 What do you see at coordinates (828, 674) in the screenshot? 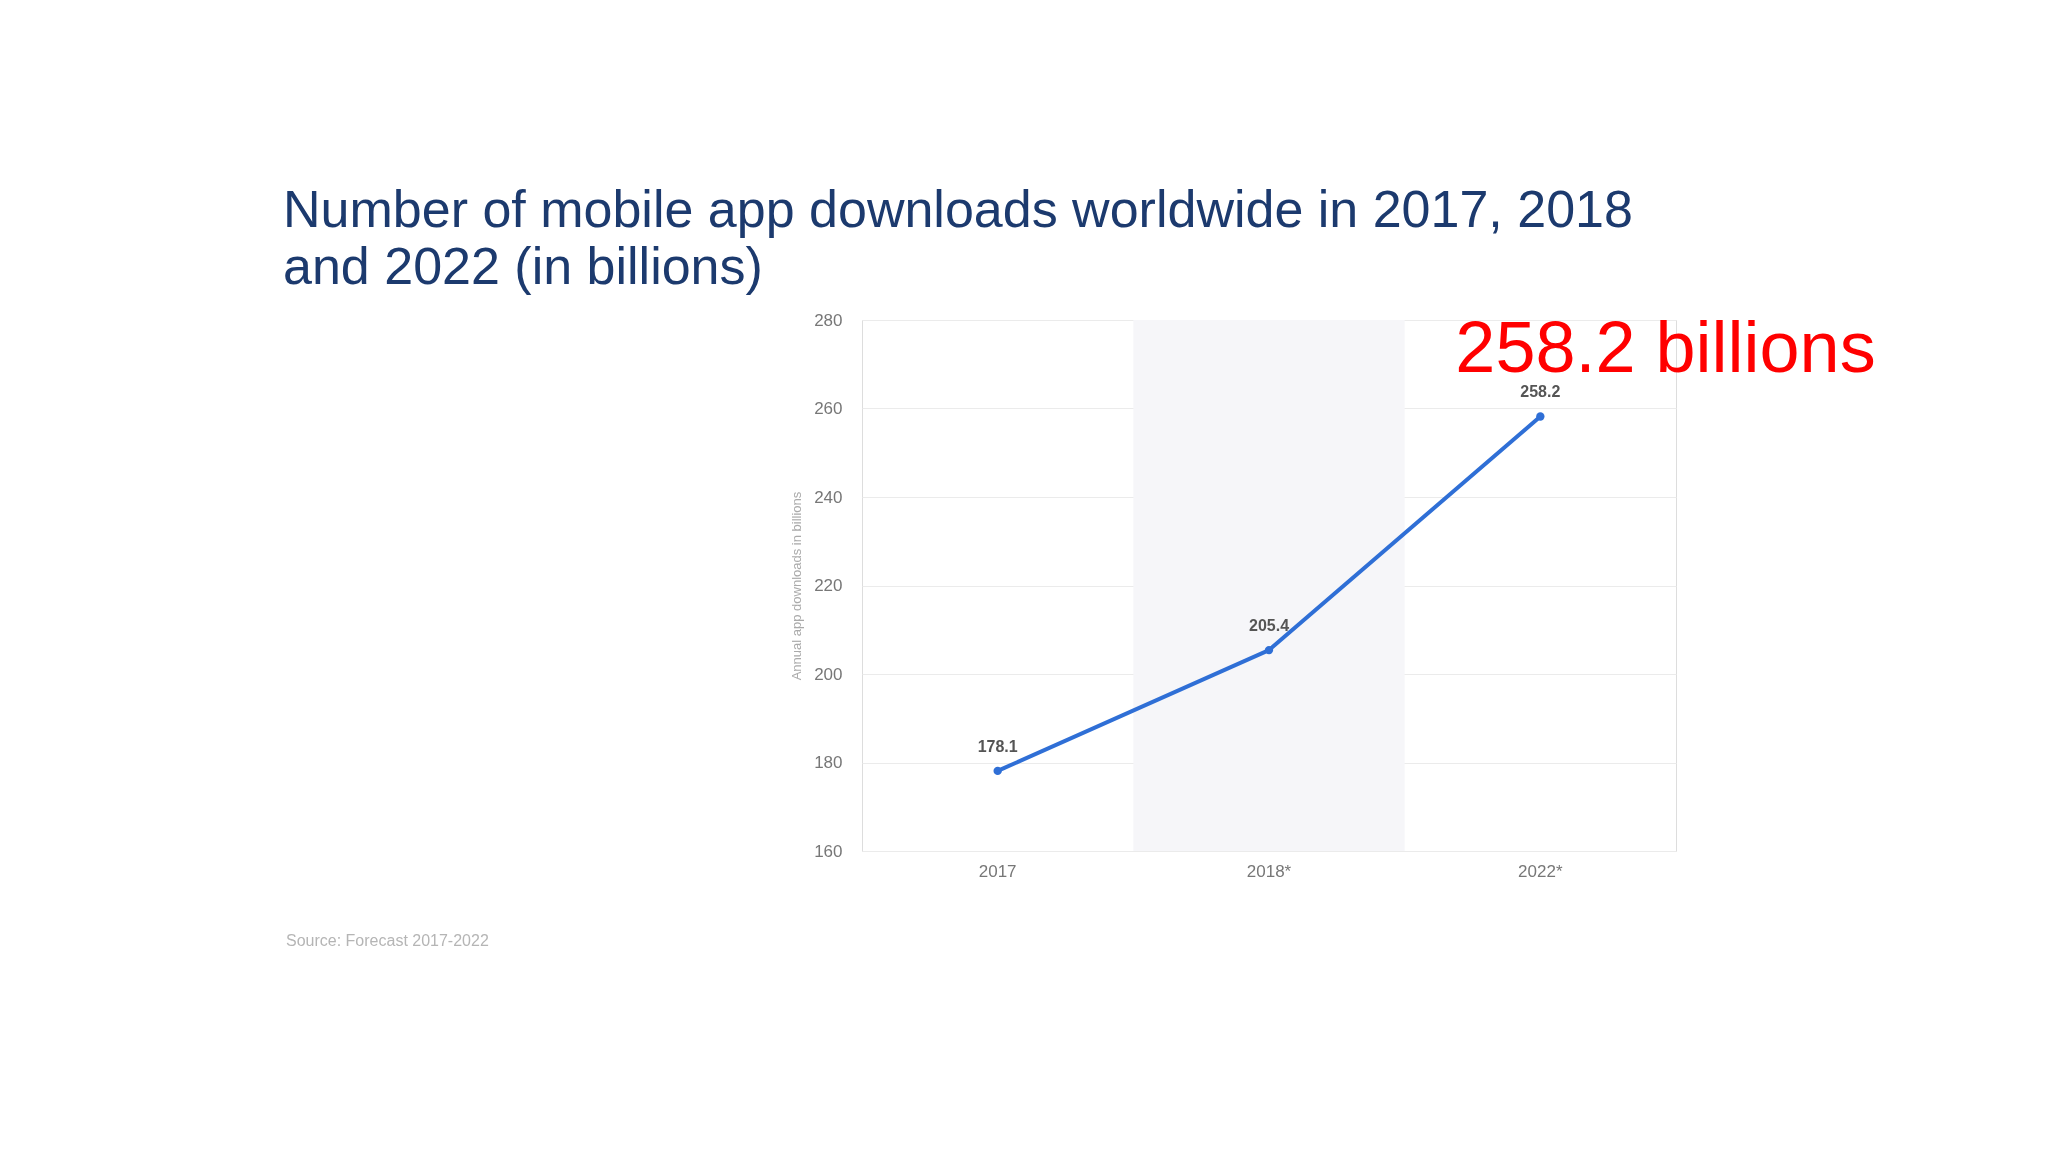
I see `y-tick-label: 200` at bounding box center [828, 674].